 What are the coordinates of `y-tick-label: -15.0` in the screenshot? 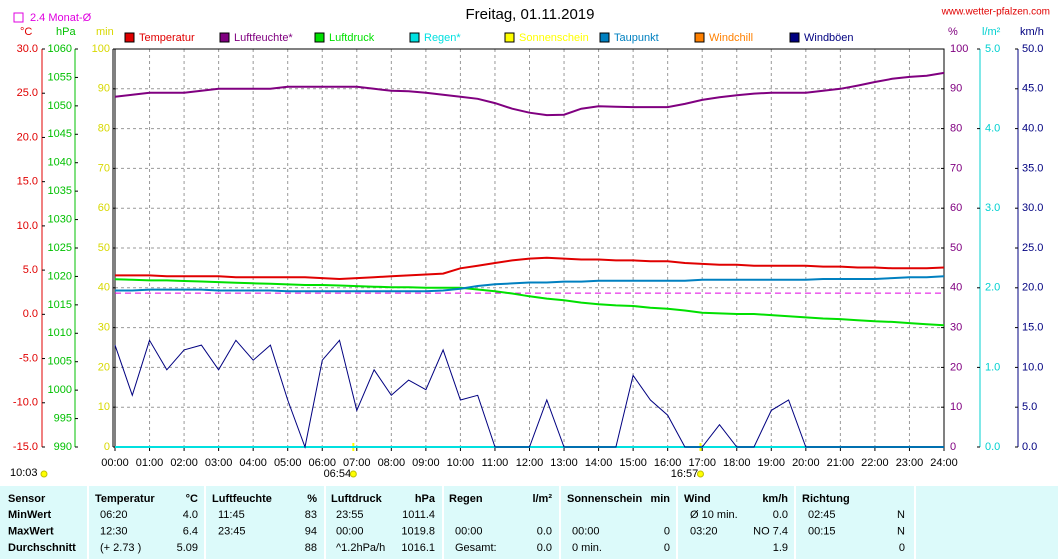 It's located at (25, 447).